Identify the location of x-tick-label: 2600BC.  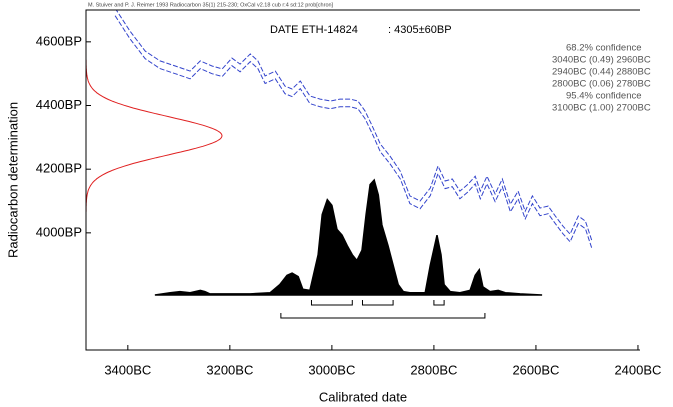
(535, 369).